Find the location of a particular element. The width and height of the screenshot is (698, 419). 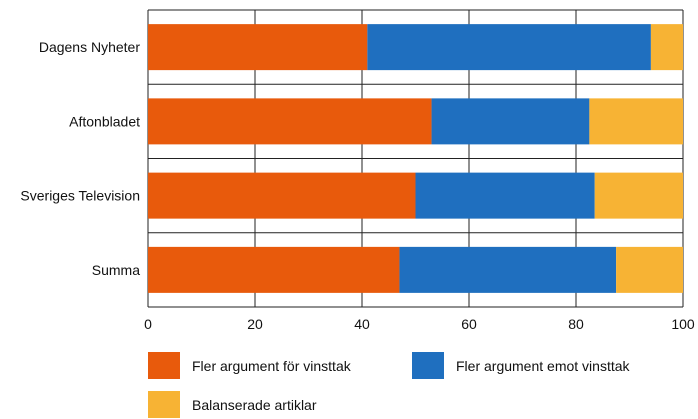

legend-swatch-balanserade is located at coordinates (164, 404).